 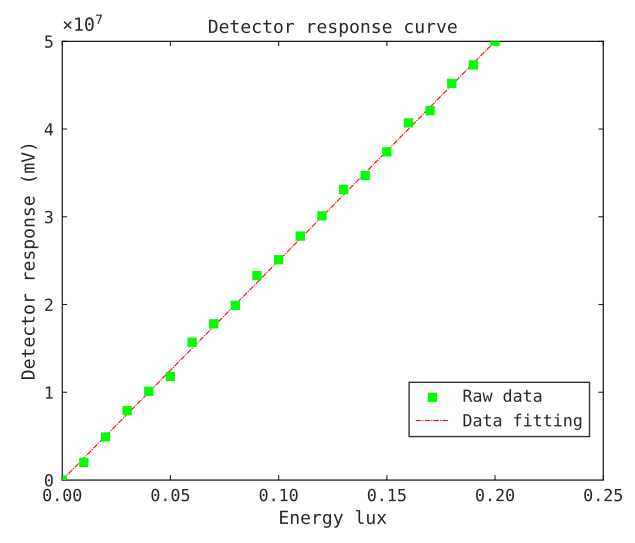 I want to click on y-tick-label: 0, so click(x=48, y=480).